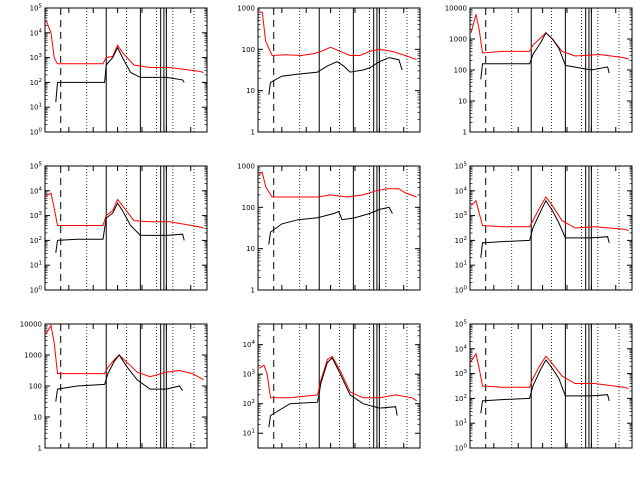 Image resolution: width=640 pixels, height=480 pixels. I want to click on detector-panel: 10¹ 10² 10³ 10⁴, so click(332, 386).